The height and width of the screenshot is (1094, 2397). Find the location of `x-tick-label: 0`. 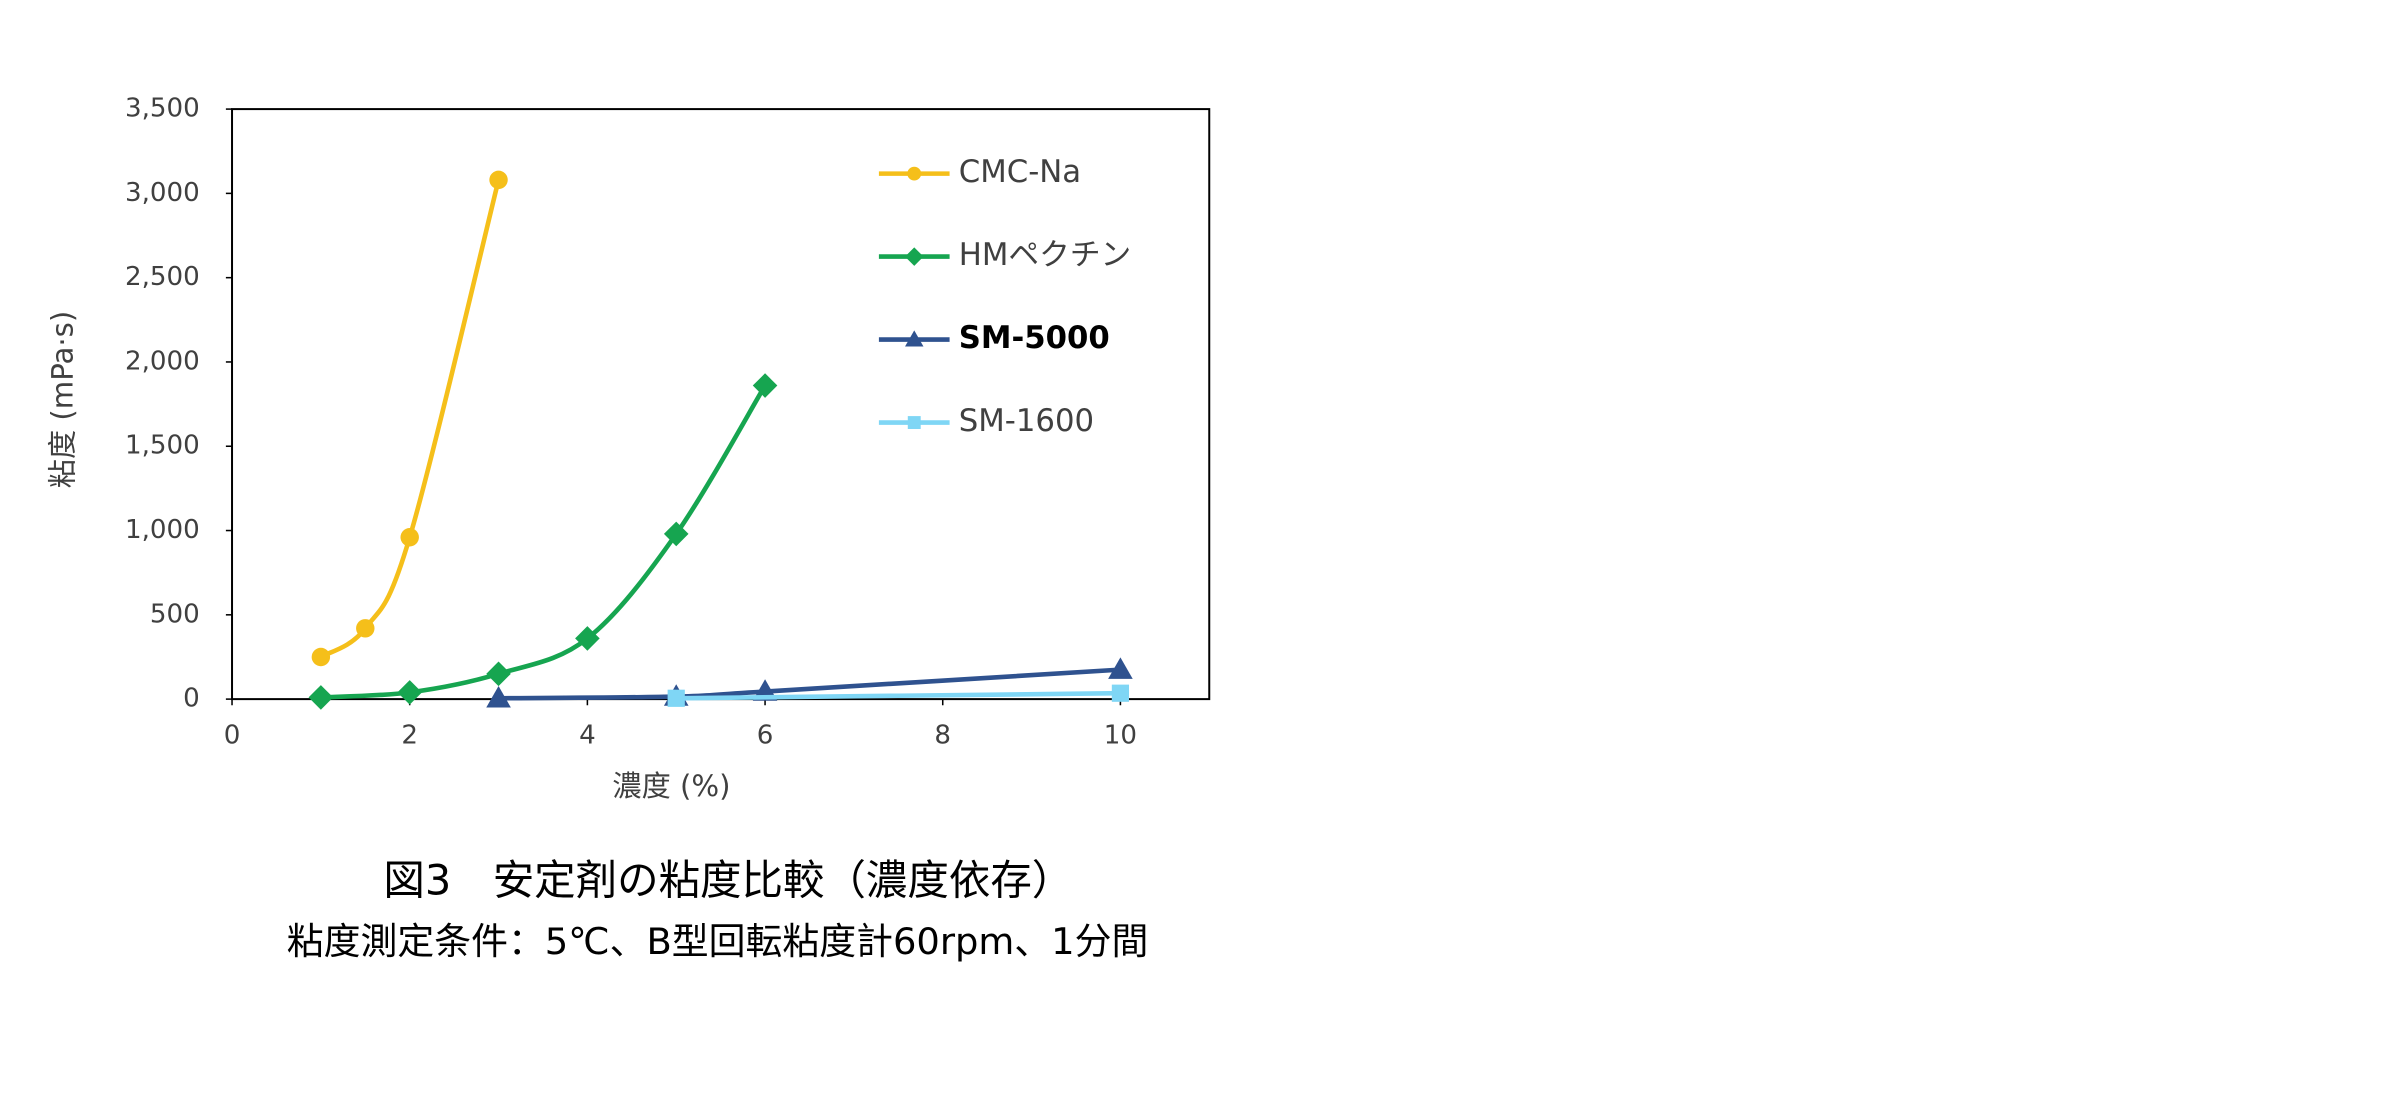

x-tick-label: 0 is located at coordinates (232, 735).